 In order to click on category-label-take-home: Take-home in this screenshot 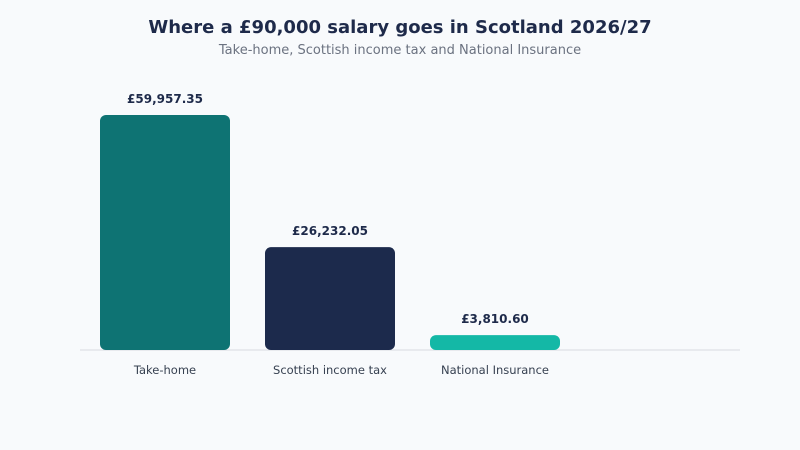, I will do `click(164, 370)`.